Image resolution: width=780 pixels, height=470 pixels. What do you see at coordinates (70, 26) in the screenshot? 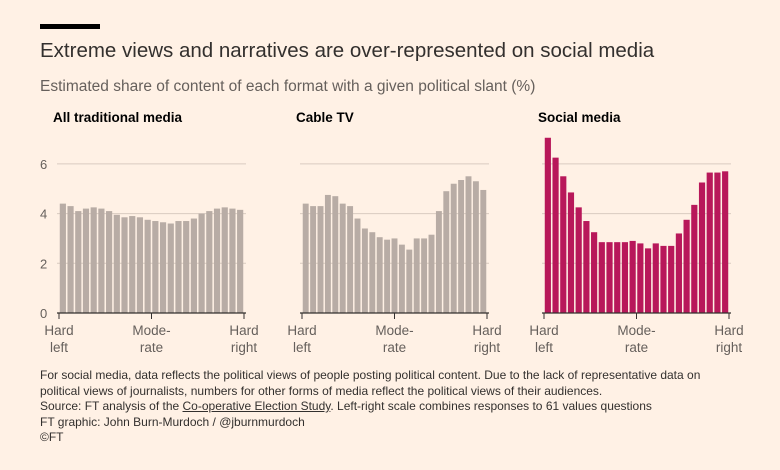
I see `ft-brand-bar` at bounding box center [70, 26].